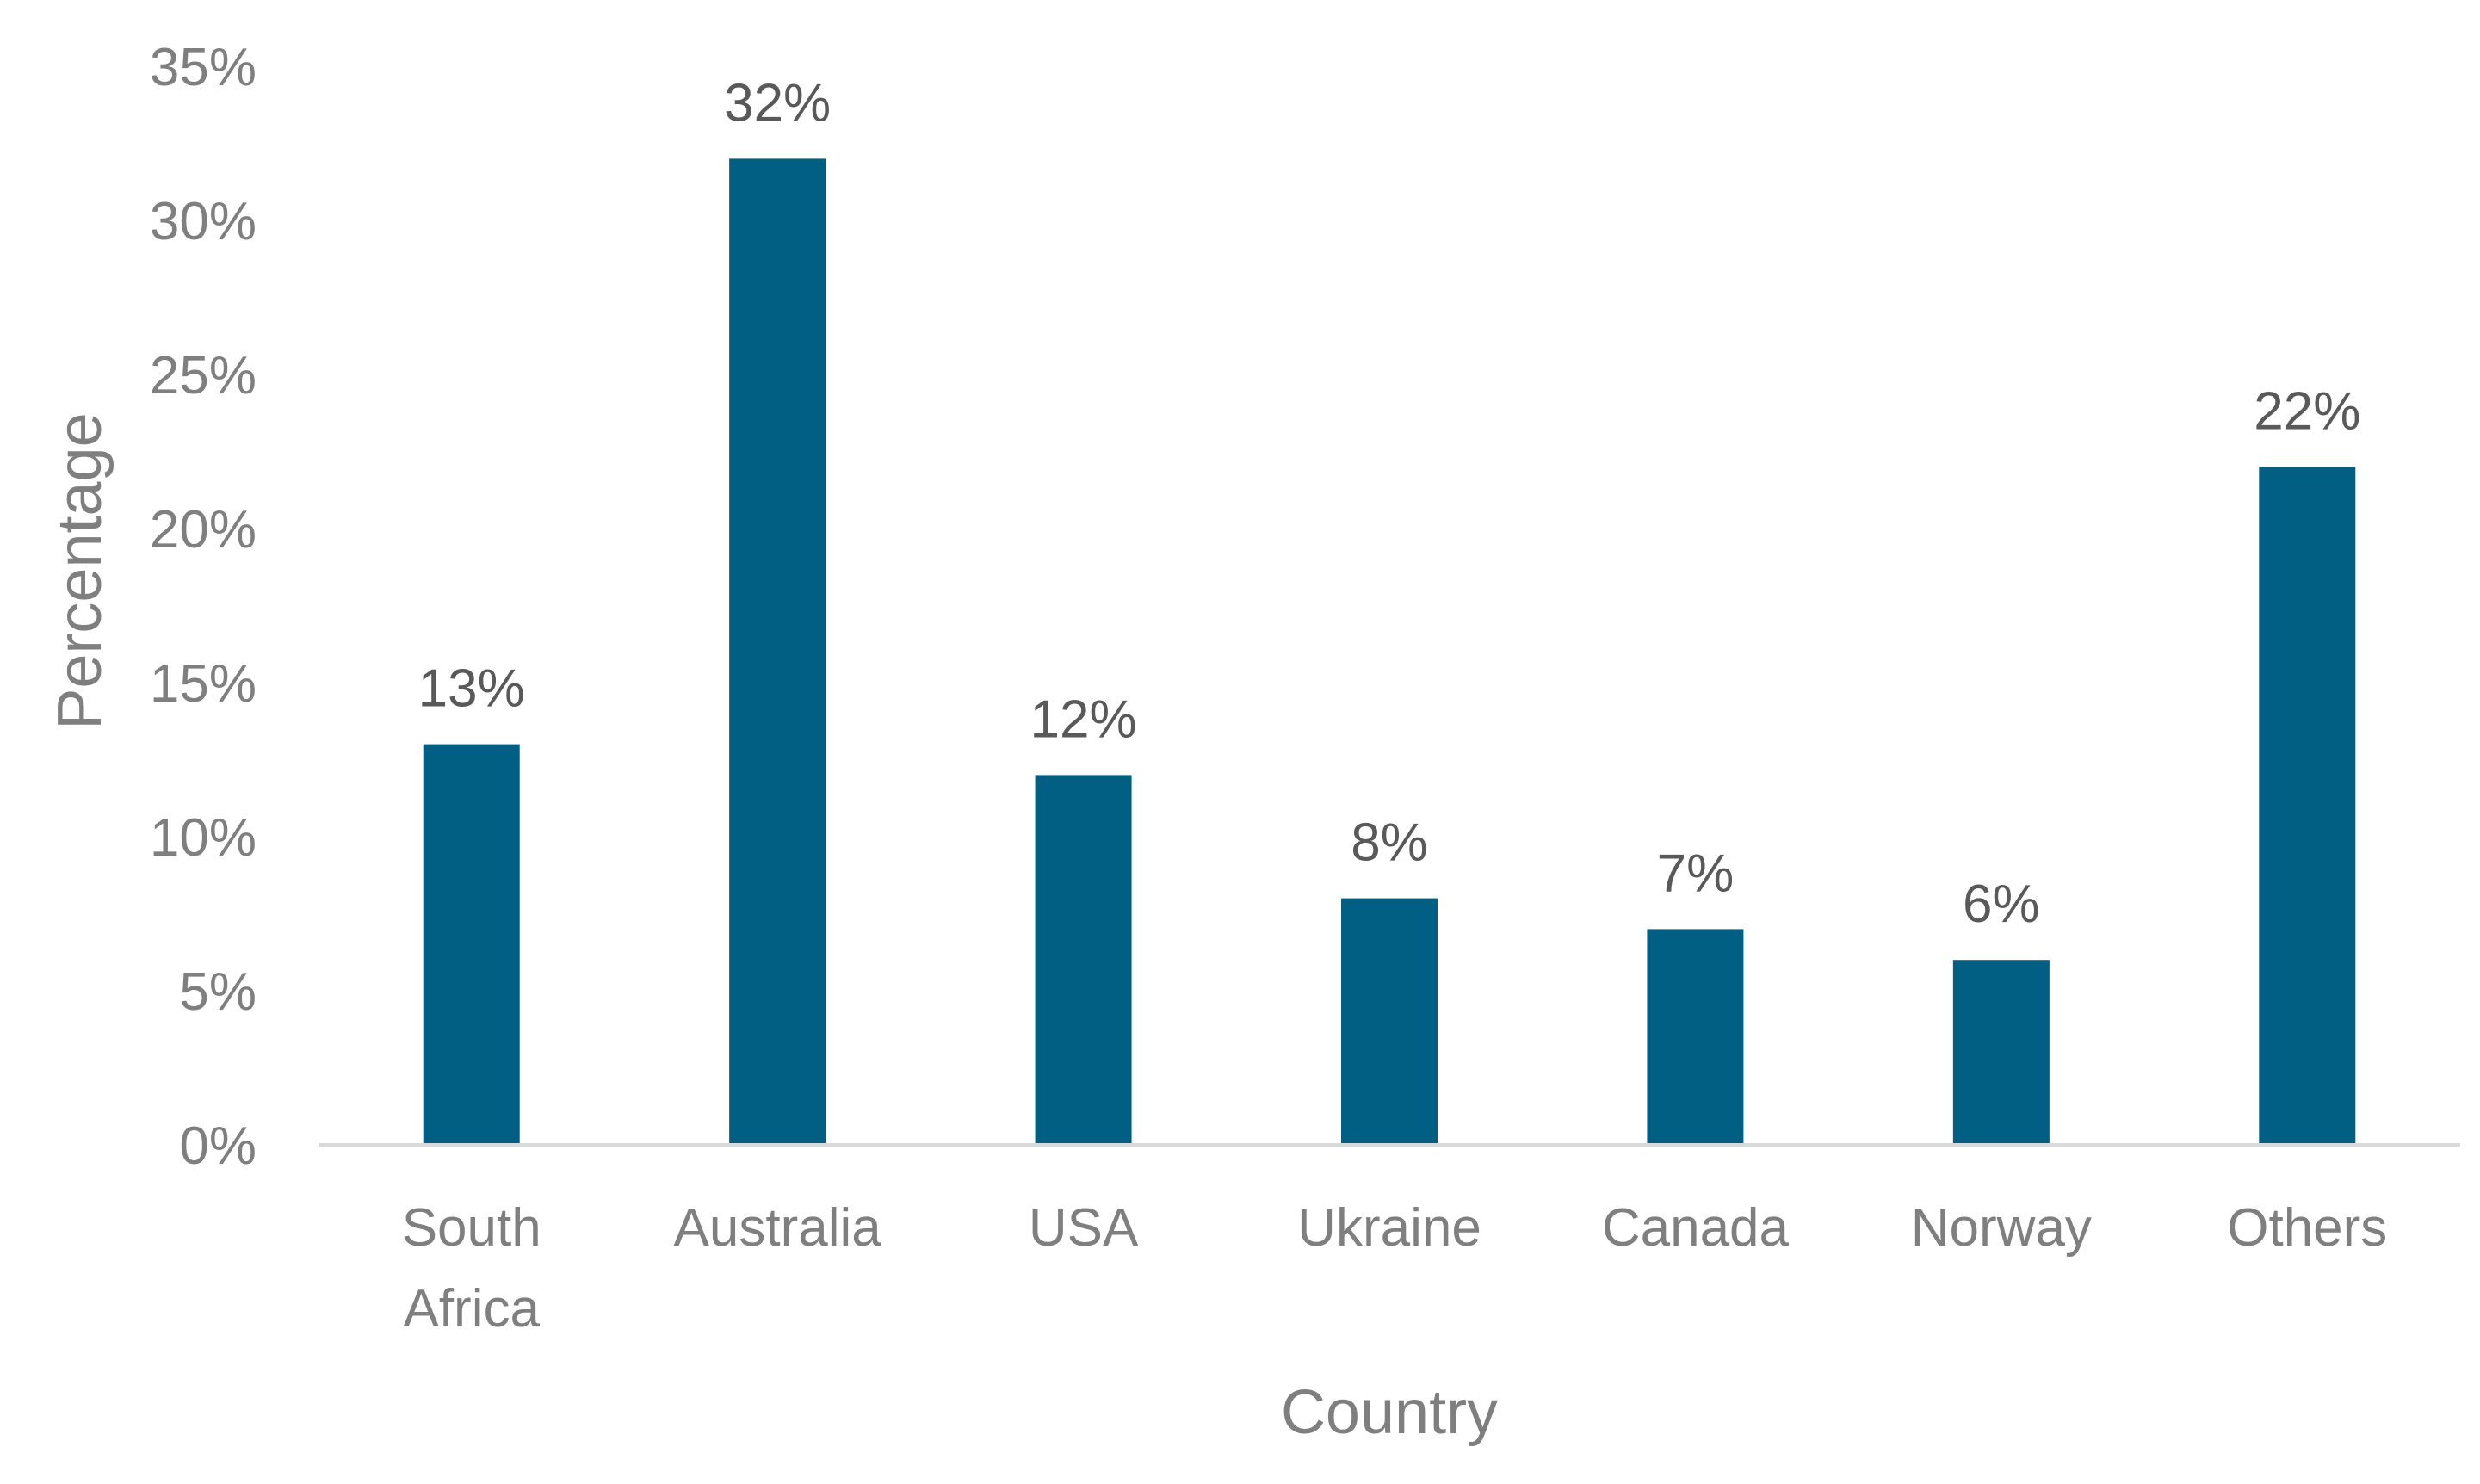 This screenshot has height=1484, width=2480. Describe the element at coordinates (1696, 873) in the screenshot. I see `data-label: 7%` at that location.